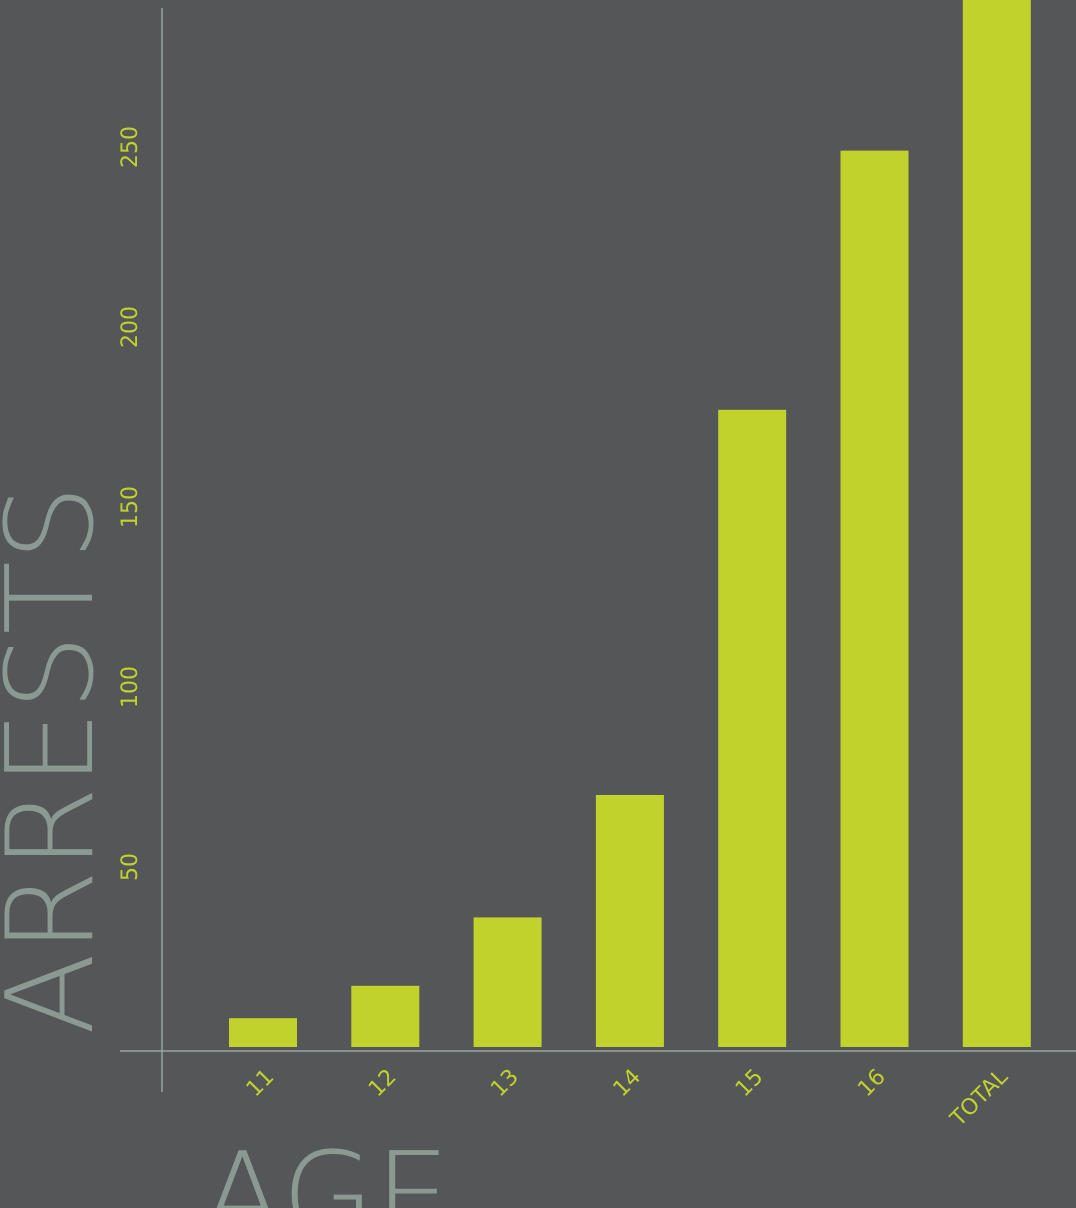 This screenshot has width=1076, height=1208. I want to click on x-axis-title: AGE, so click(326, 1168).